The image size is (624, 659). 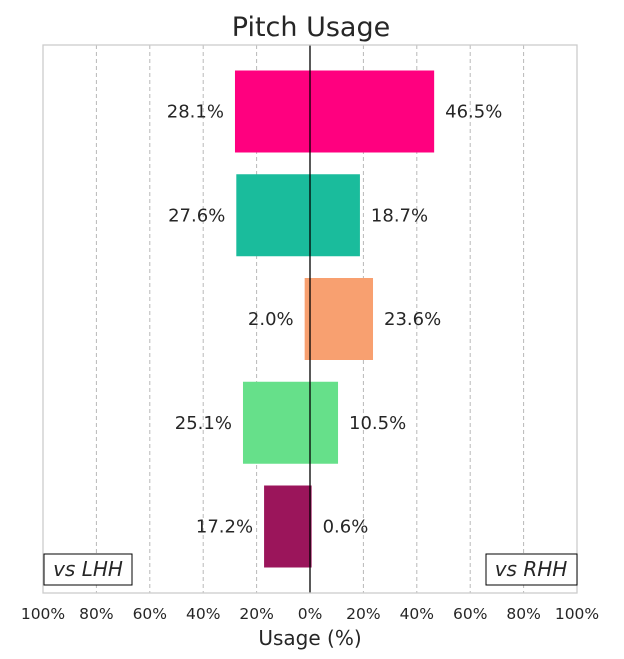 What do you see at coordinates (195, 112) in the screenshot?
I see `data-label-vs-lhh: 28.1%` at bounding box center [195, 112].